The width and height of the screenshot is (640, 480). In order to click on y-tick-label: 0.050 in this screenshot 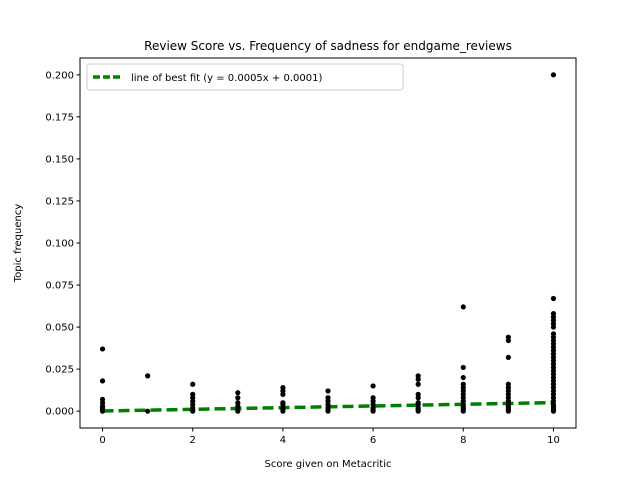, I will do `click(59, 328)`.